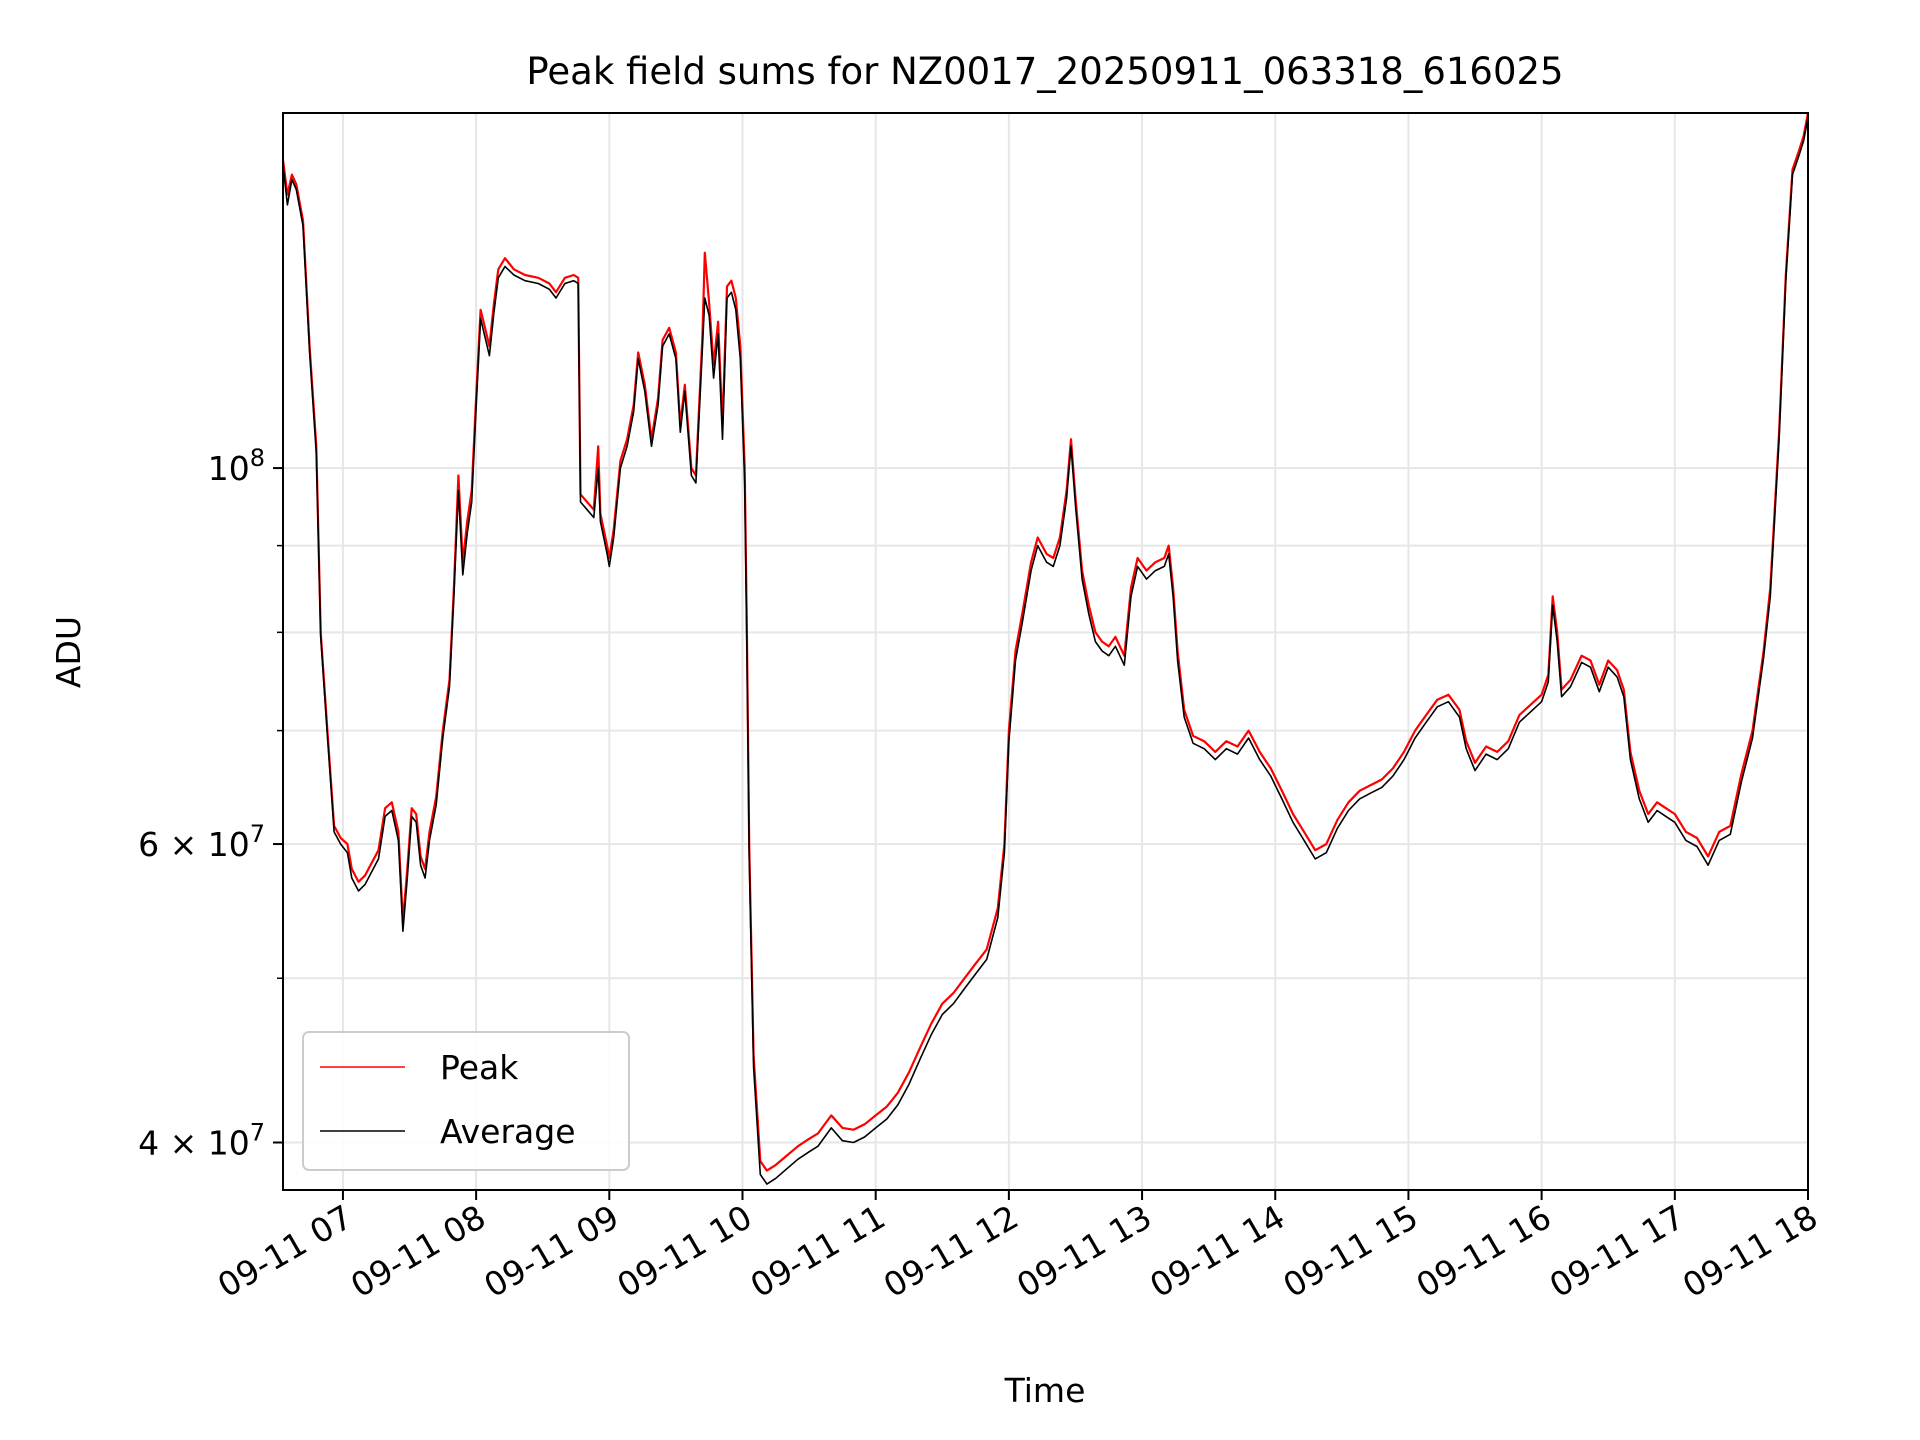 This screenshot has height=1440, width=1920. What do you see at coordinates (479, 1067) in the screenshot?
I see `legend-label-peak: Peak` at bounding box center [479, 1067].